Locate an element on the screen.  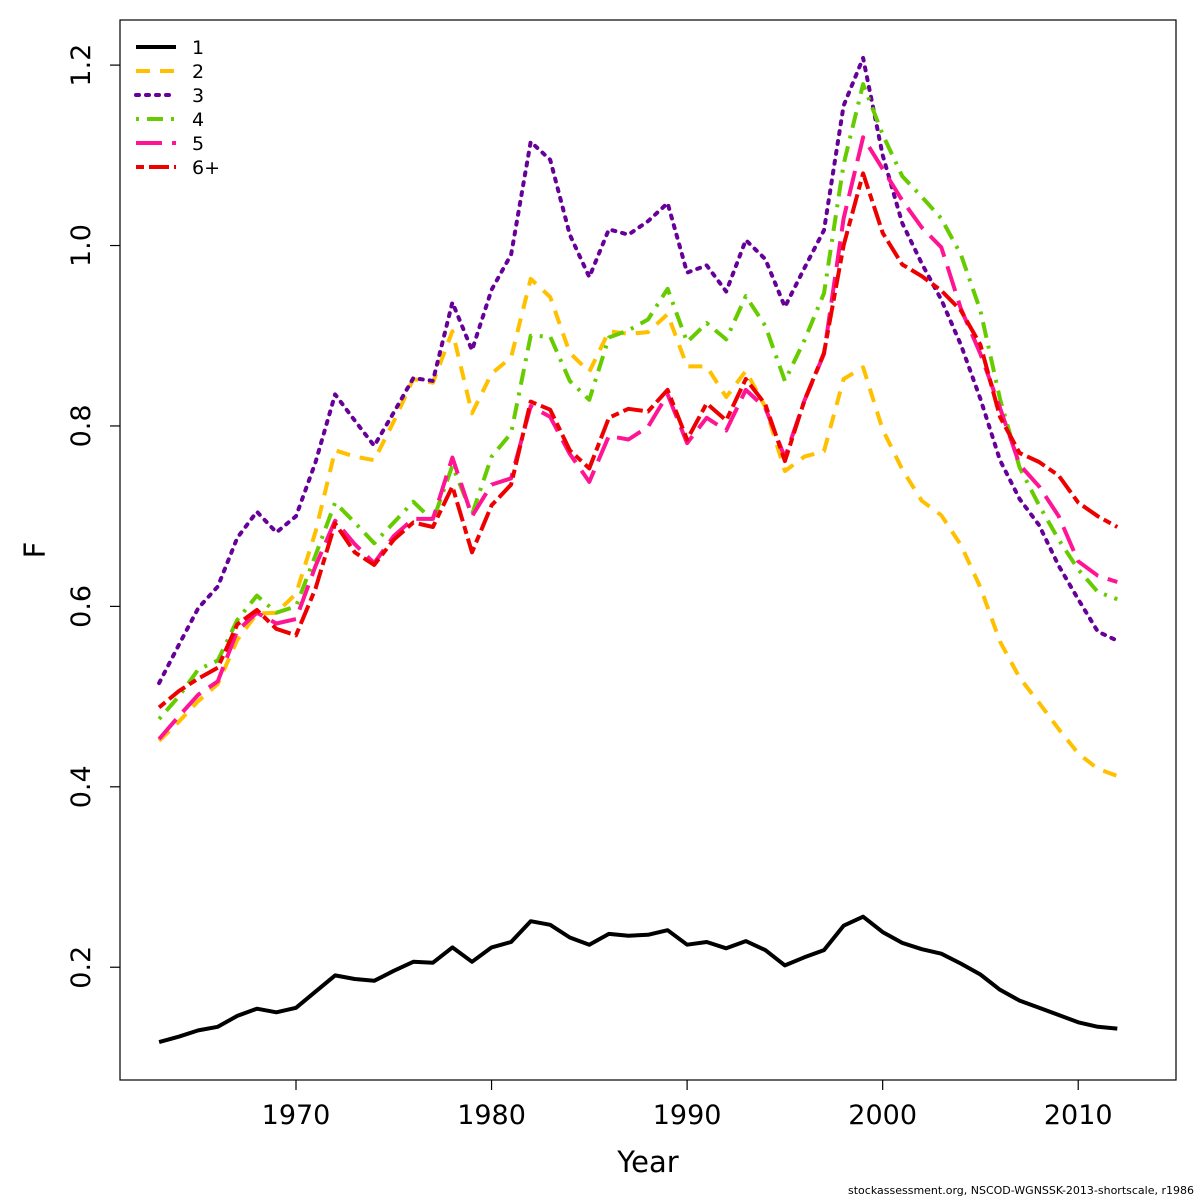
x-tick-label: 1970 is located at coordinates (296, 1115).